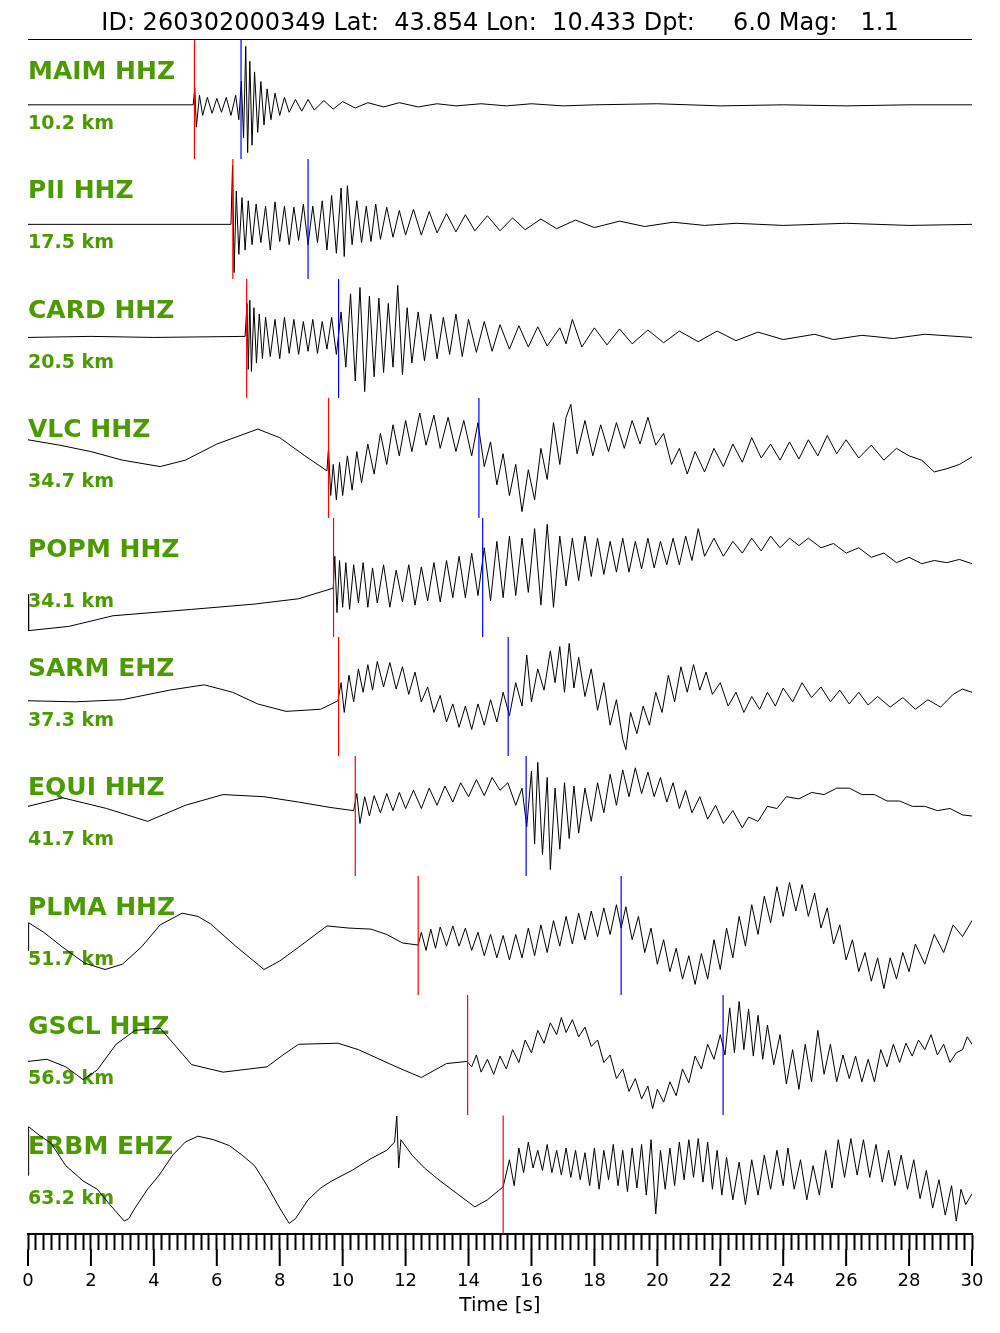 The image size is (1000, 1333). Describe the element at coordinates (89, 428) in the screenshot. I see `annotation: VLC HHZ` at that location.